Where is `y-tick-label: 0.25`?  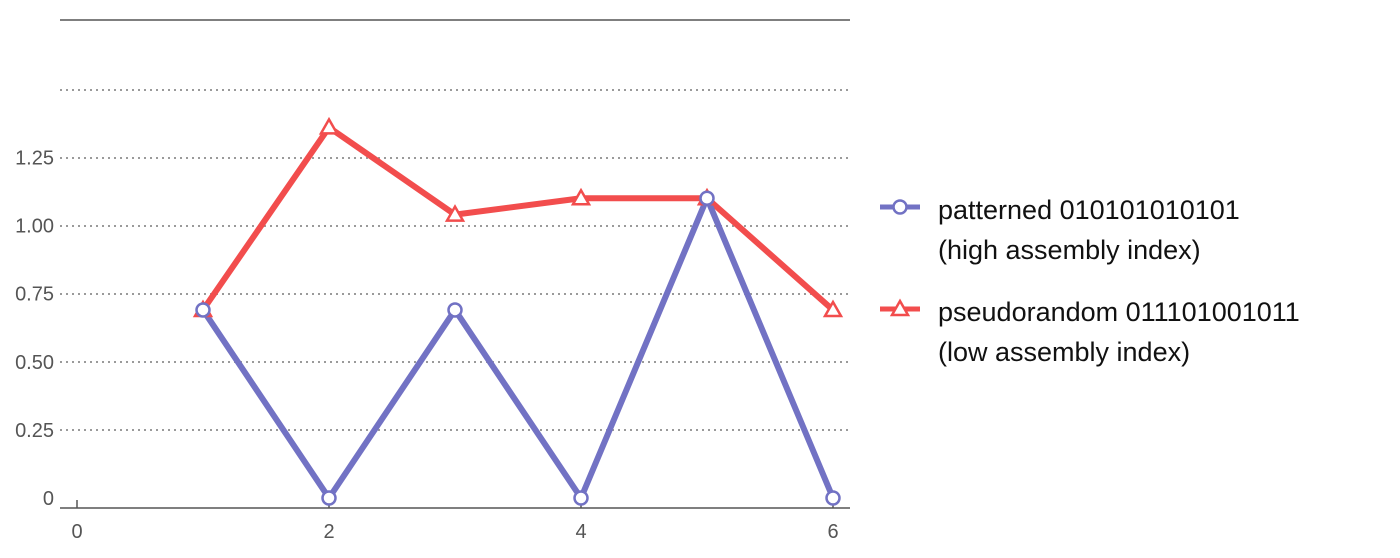 y-tick-label: 0.25 is located at coordinates (34, 431).